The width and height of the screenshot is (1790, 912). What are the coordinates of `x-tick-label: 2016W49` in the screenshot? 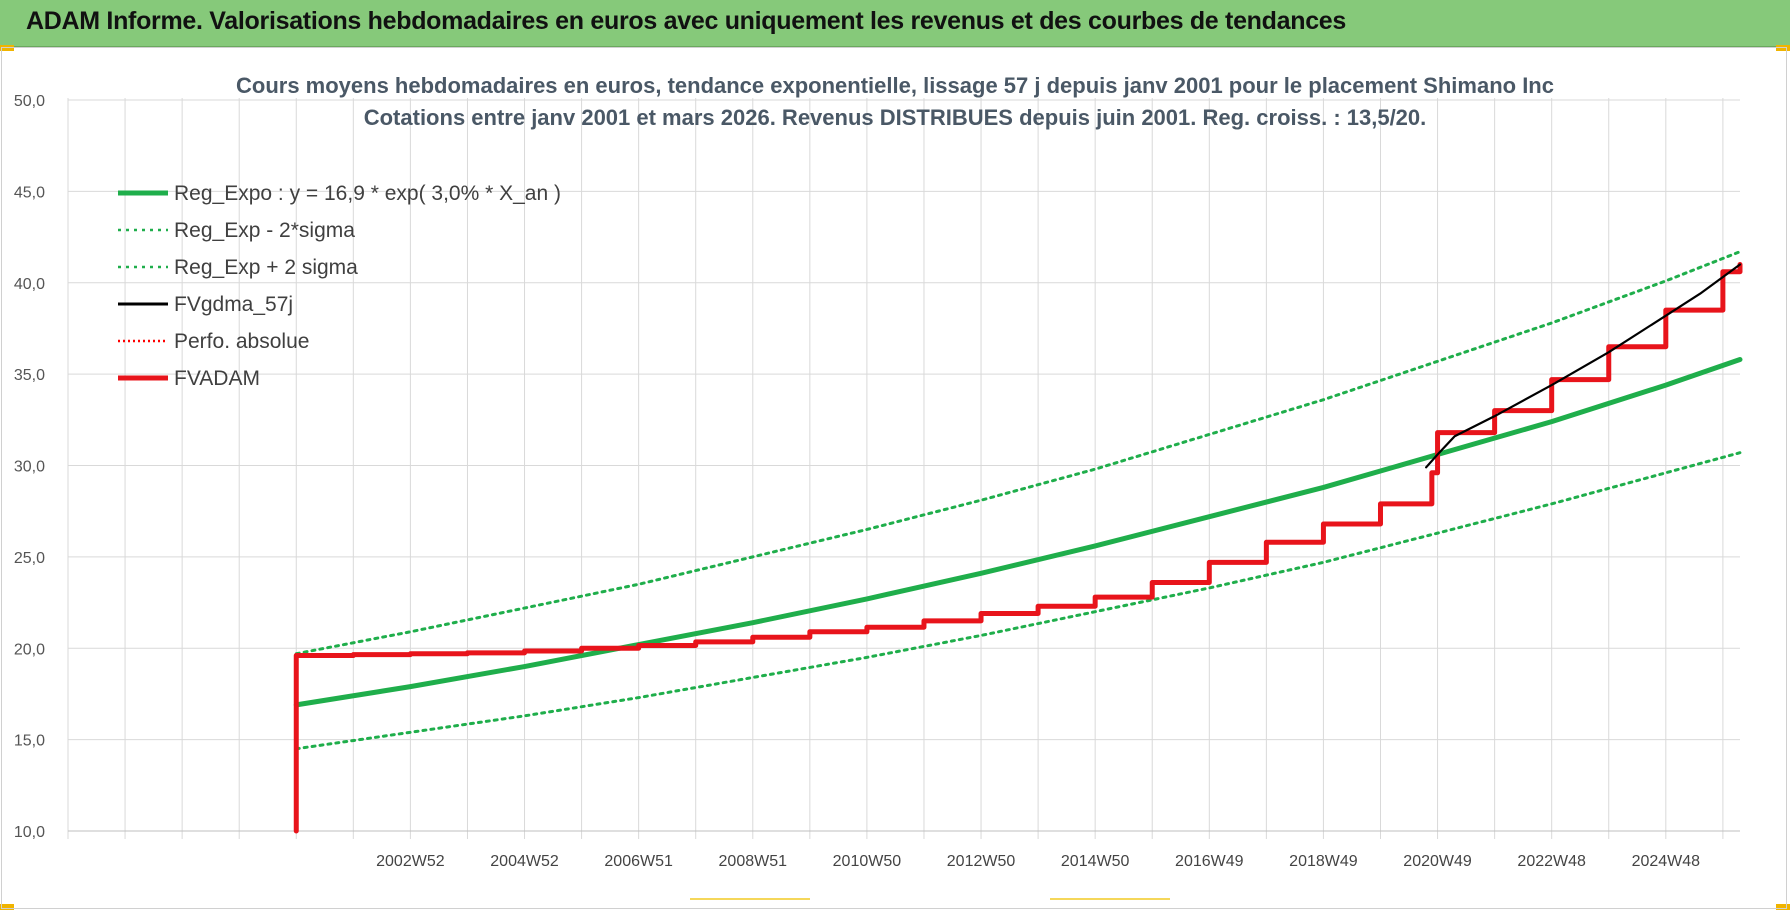 It's located at (1209, 861).